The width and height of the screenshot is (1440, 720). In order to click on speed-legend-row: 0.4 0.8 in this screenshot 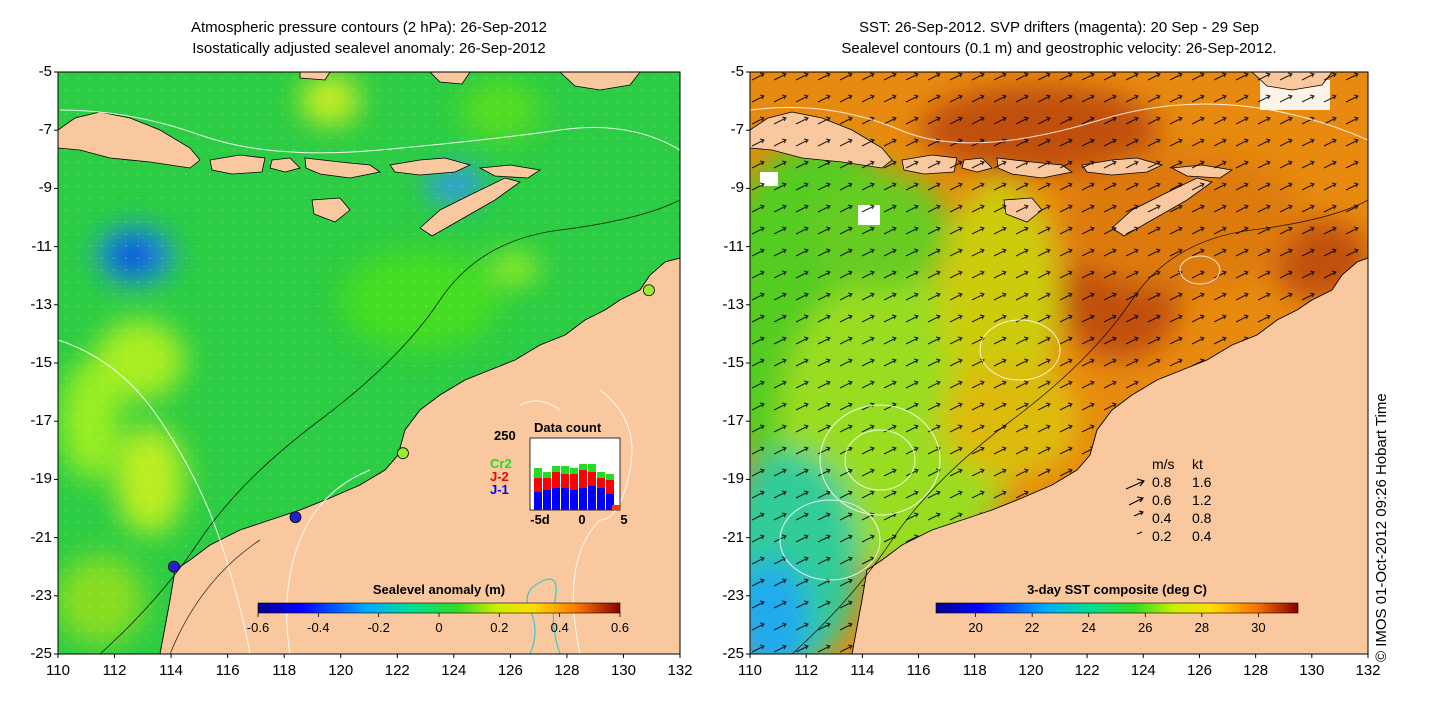, I will do `click(1181, 518)`.